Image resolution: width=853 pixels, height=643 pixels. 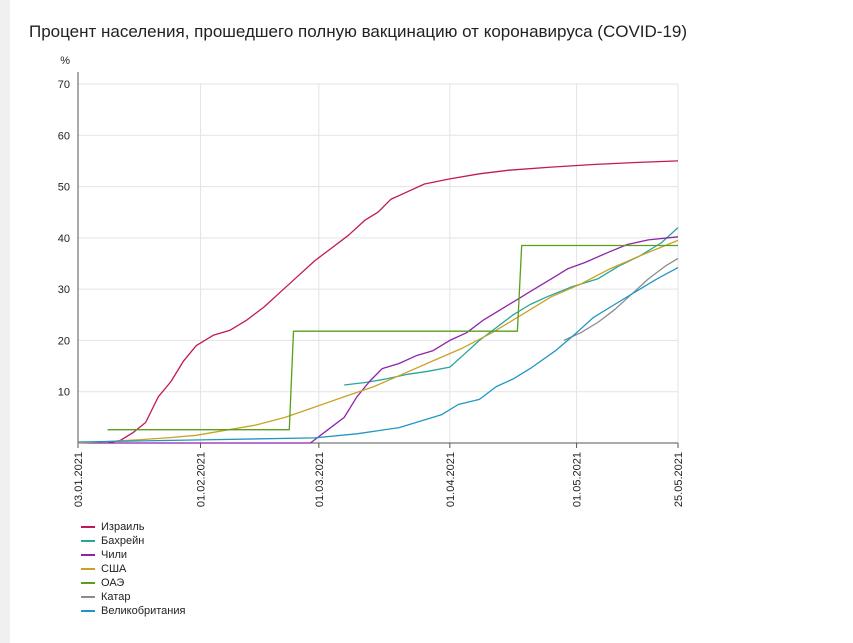 I want to click on legend-item: Великобритания, so click(x=133, y=611).